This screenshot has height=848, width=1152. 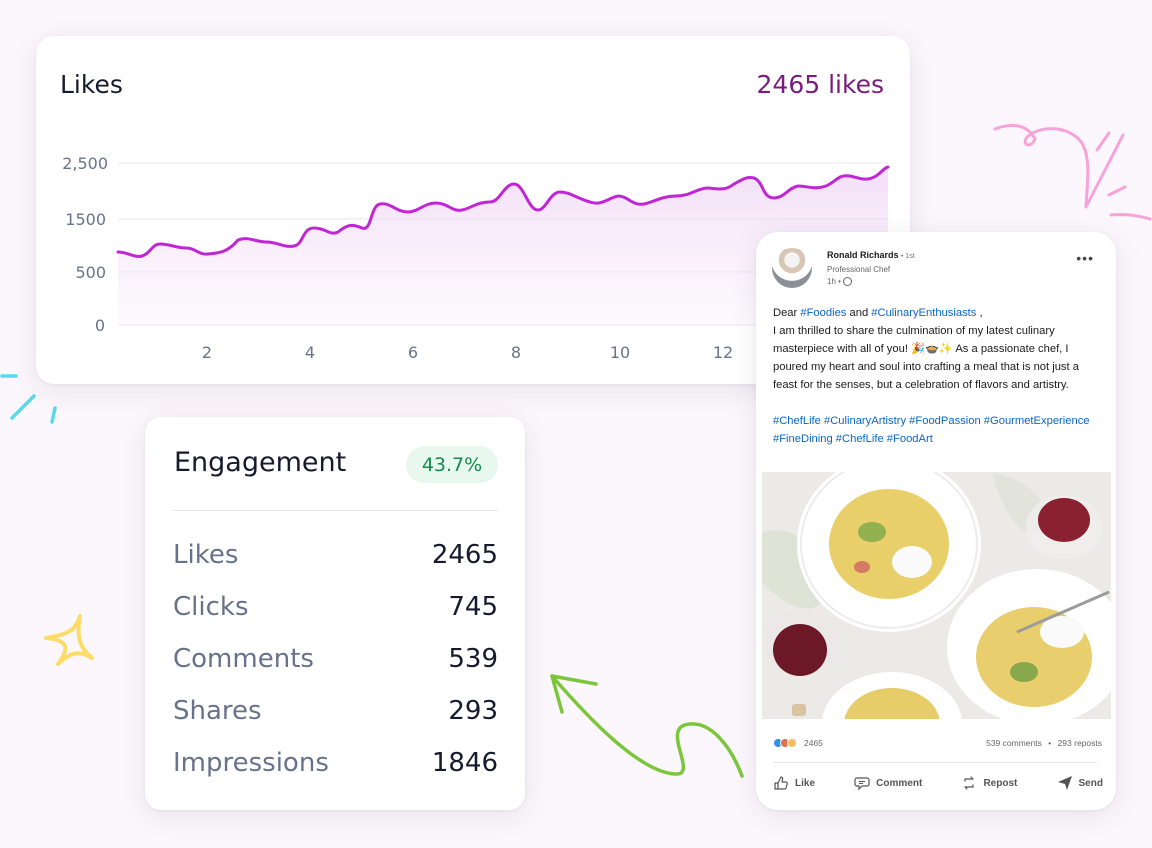 What do you see at coordinates (335, 607) in the screenshot?
I see `metric-row-clicks: Clicks 745` at bounding box center [335, 607].